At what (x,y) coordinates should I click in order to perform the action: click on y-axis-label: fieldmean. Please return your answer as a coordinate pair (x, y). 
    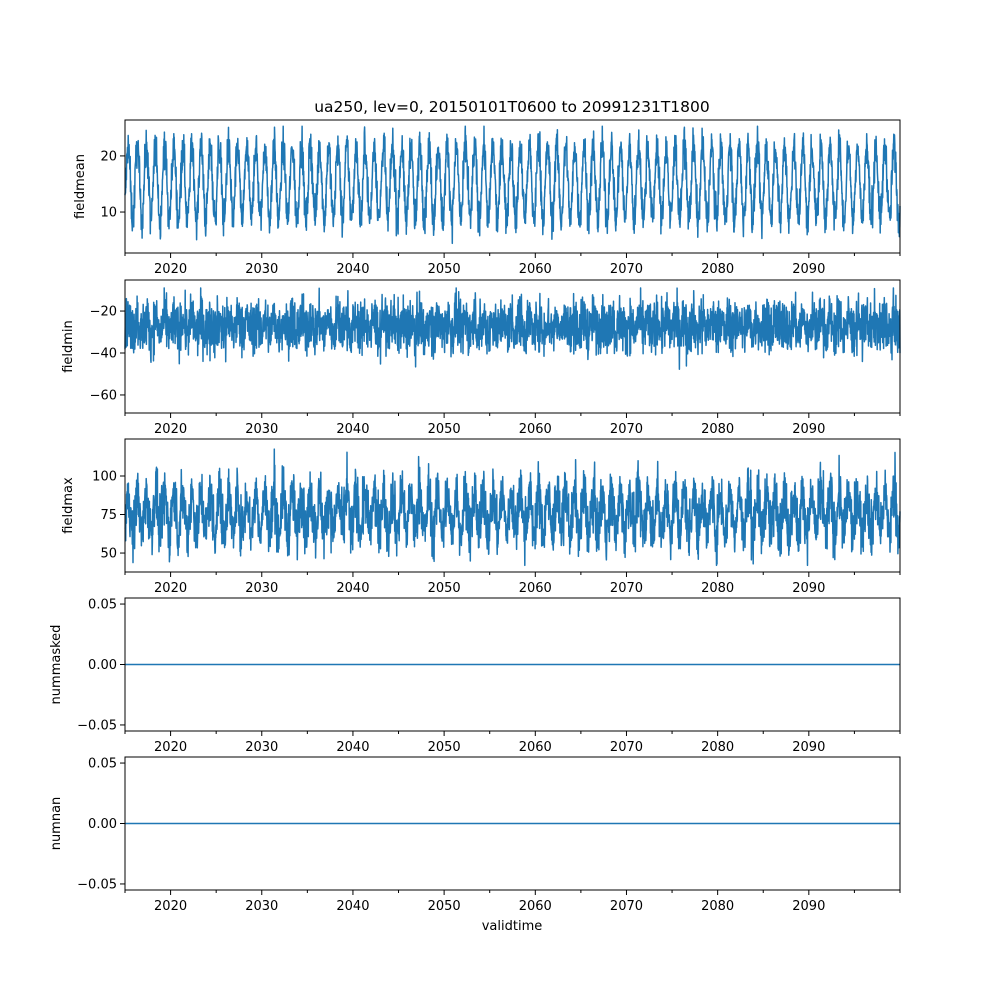
    Looking at the image, I should click on (80, 186).